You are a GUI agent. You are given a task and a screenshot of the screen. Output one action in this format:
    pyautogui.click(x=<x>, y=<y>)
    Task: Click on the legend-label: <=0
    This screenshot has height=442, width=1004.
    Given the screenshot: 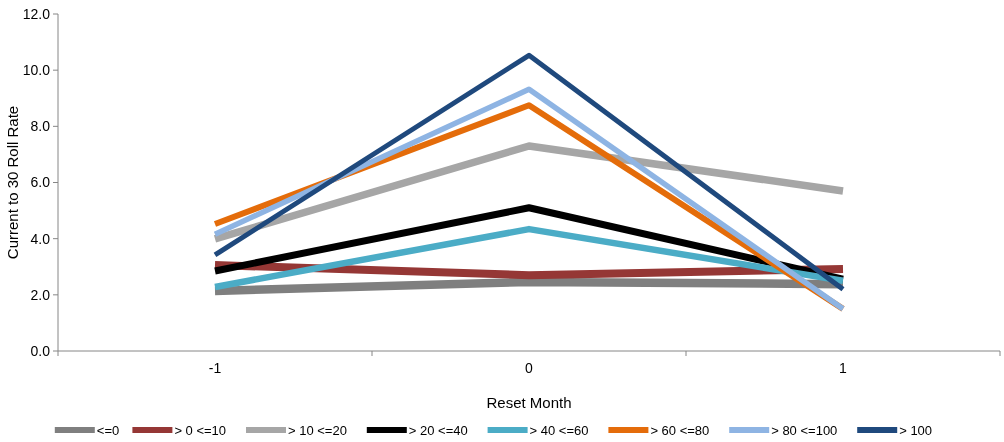 What is the action you would take?
    pyautogui.click(x=108, y=430)
    